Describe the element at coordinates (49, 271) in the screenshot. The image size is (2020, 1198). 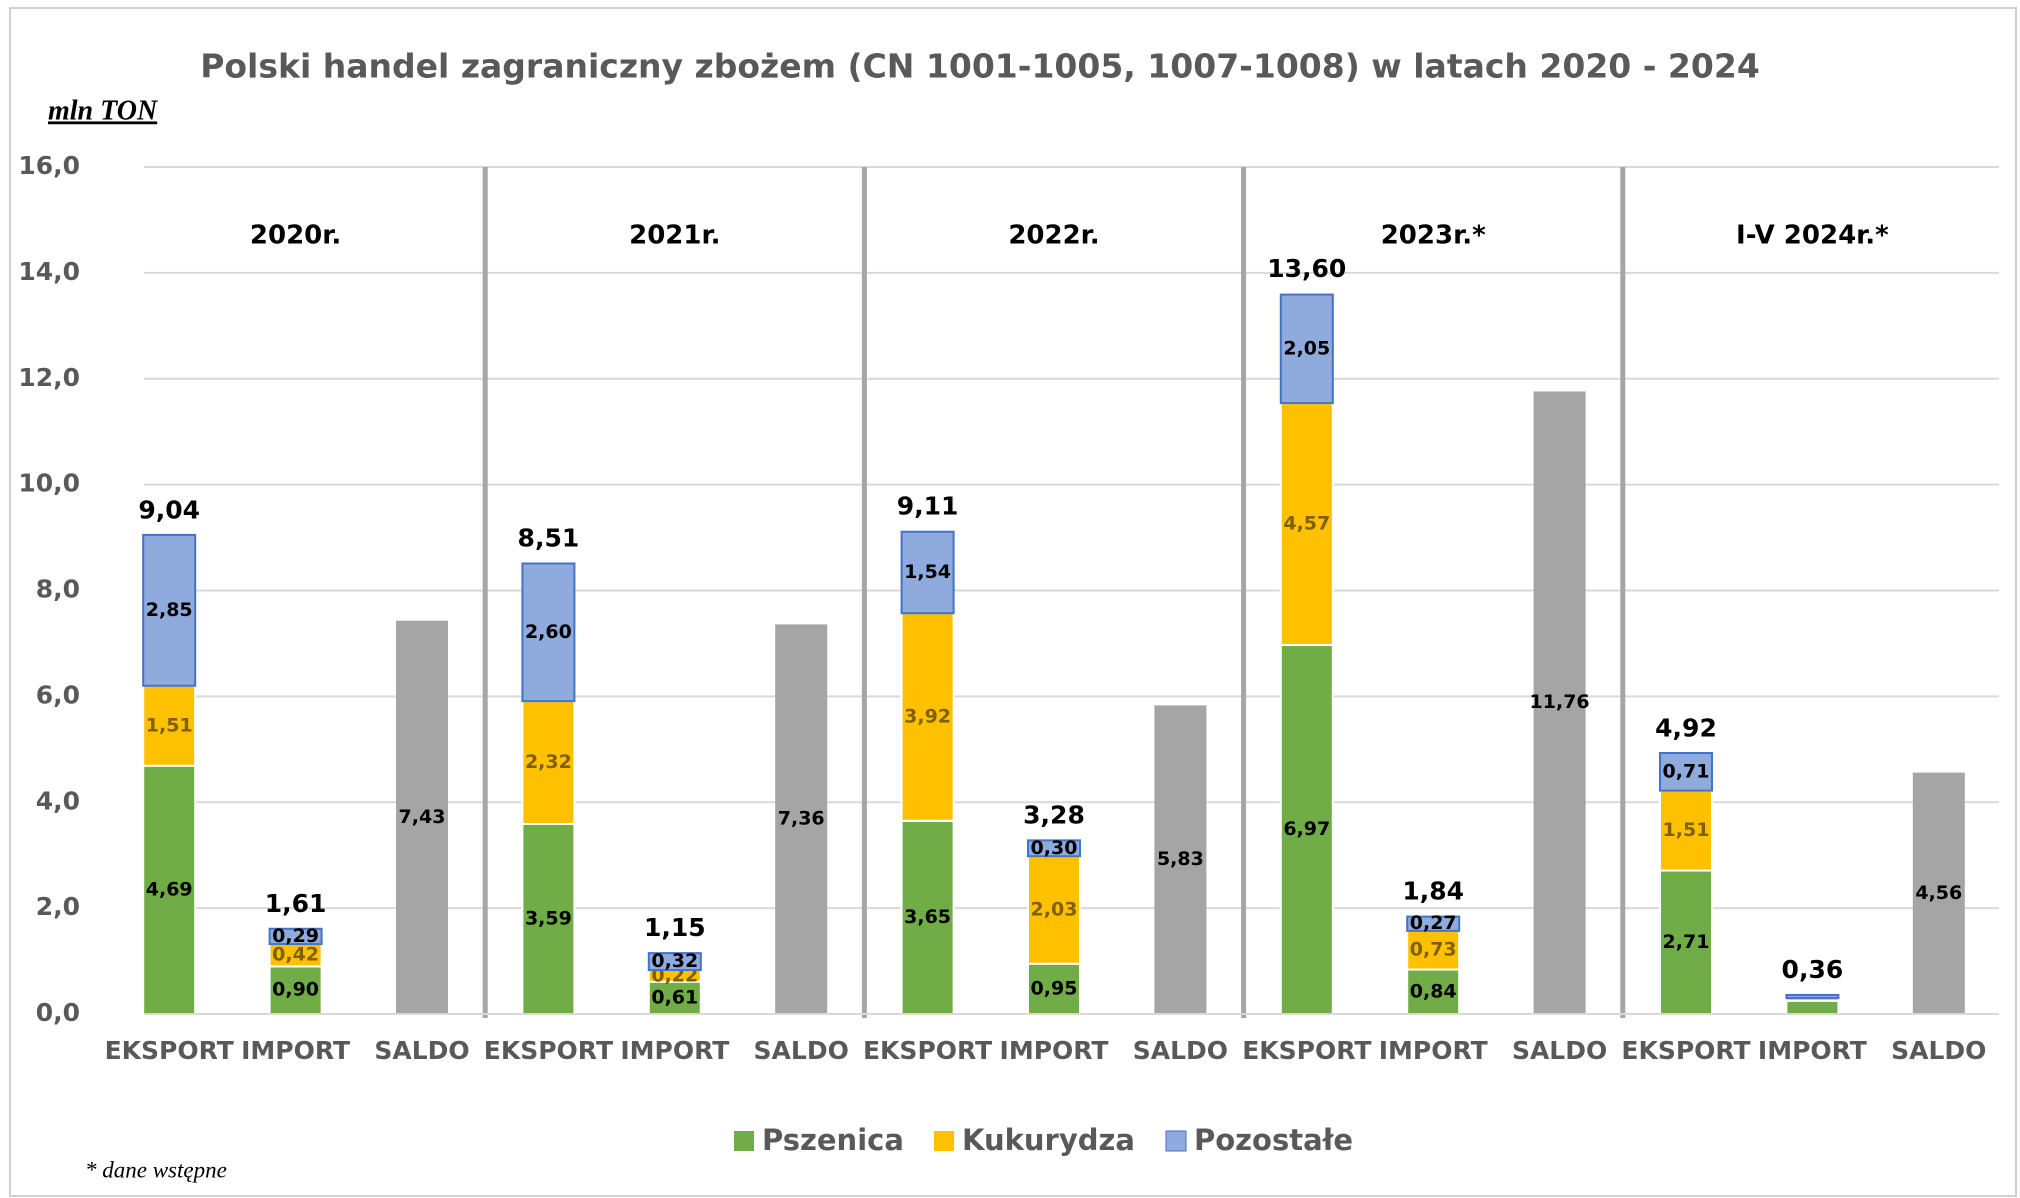
I see `y-tick-label: 14,0` at that location.